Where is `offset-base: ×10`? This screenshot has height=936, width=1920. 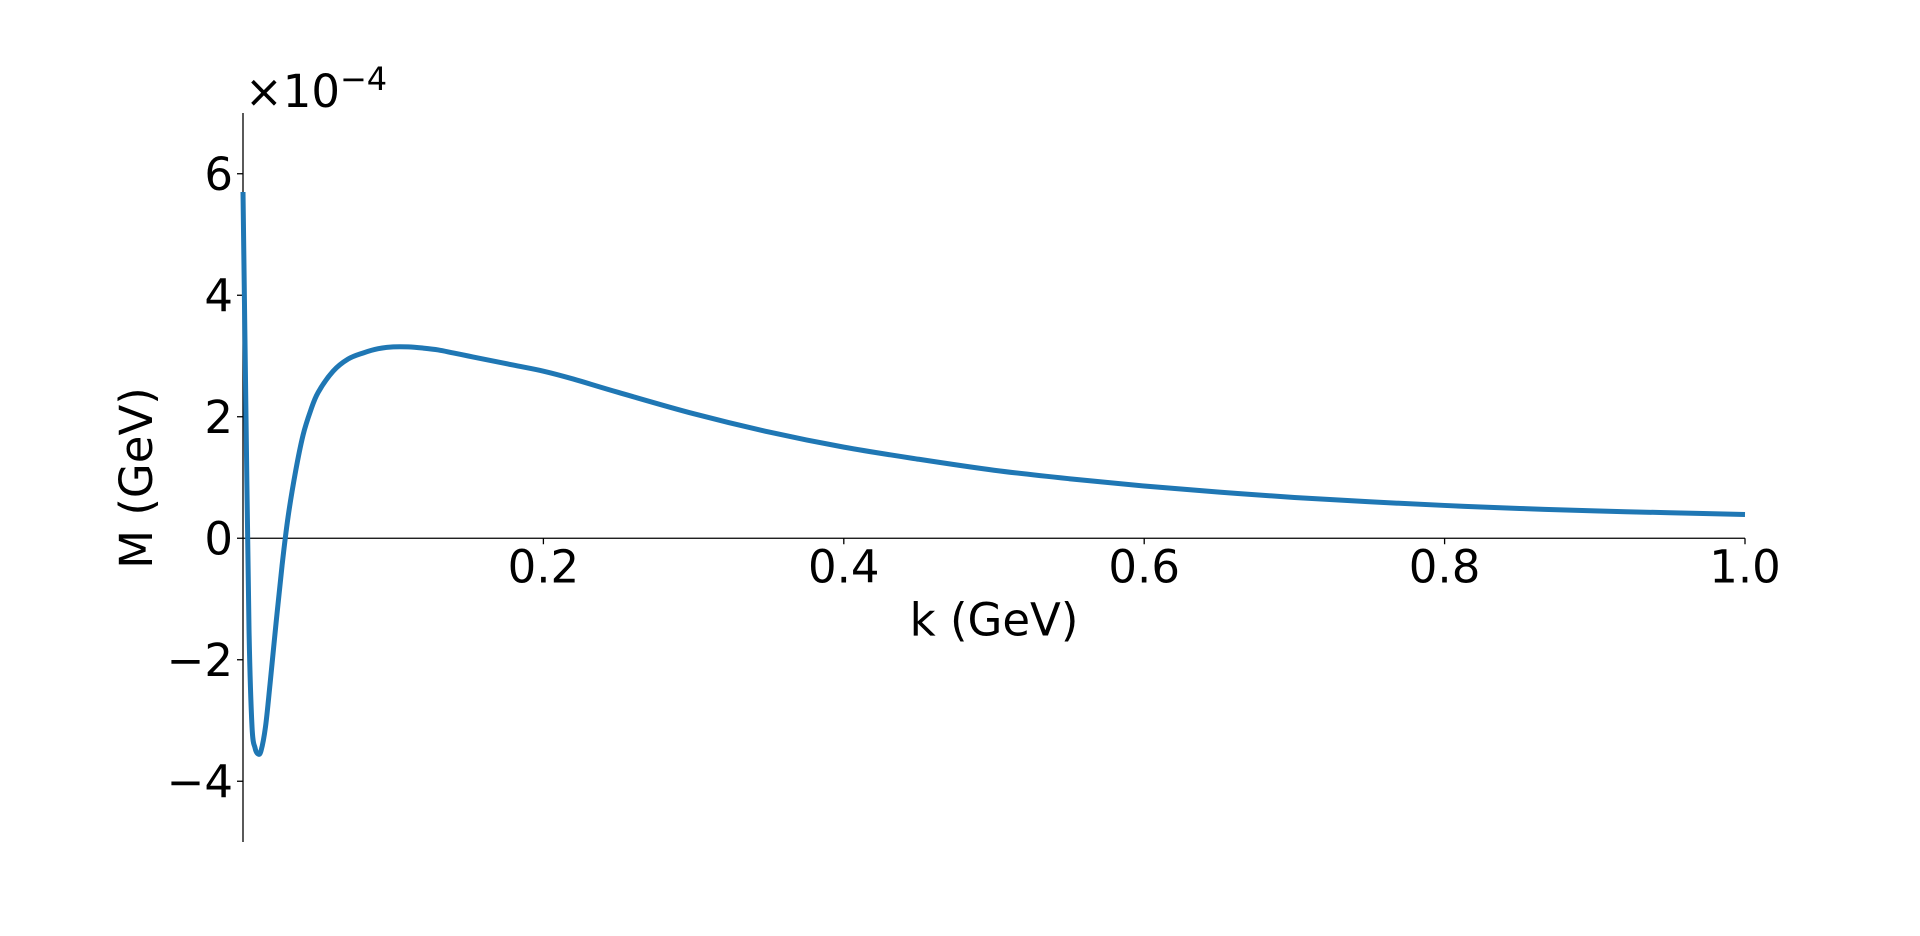 offset-base: ×10 is located at coordinates (292, 91).